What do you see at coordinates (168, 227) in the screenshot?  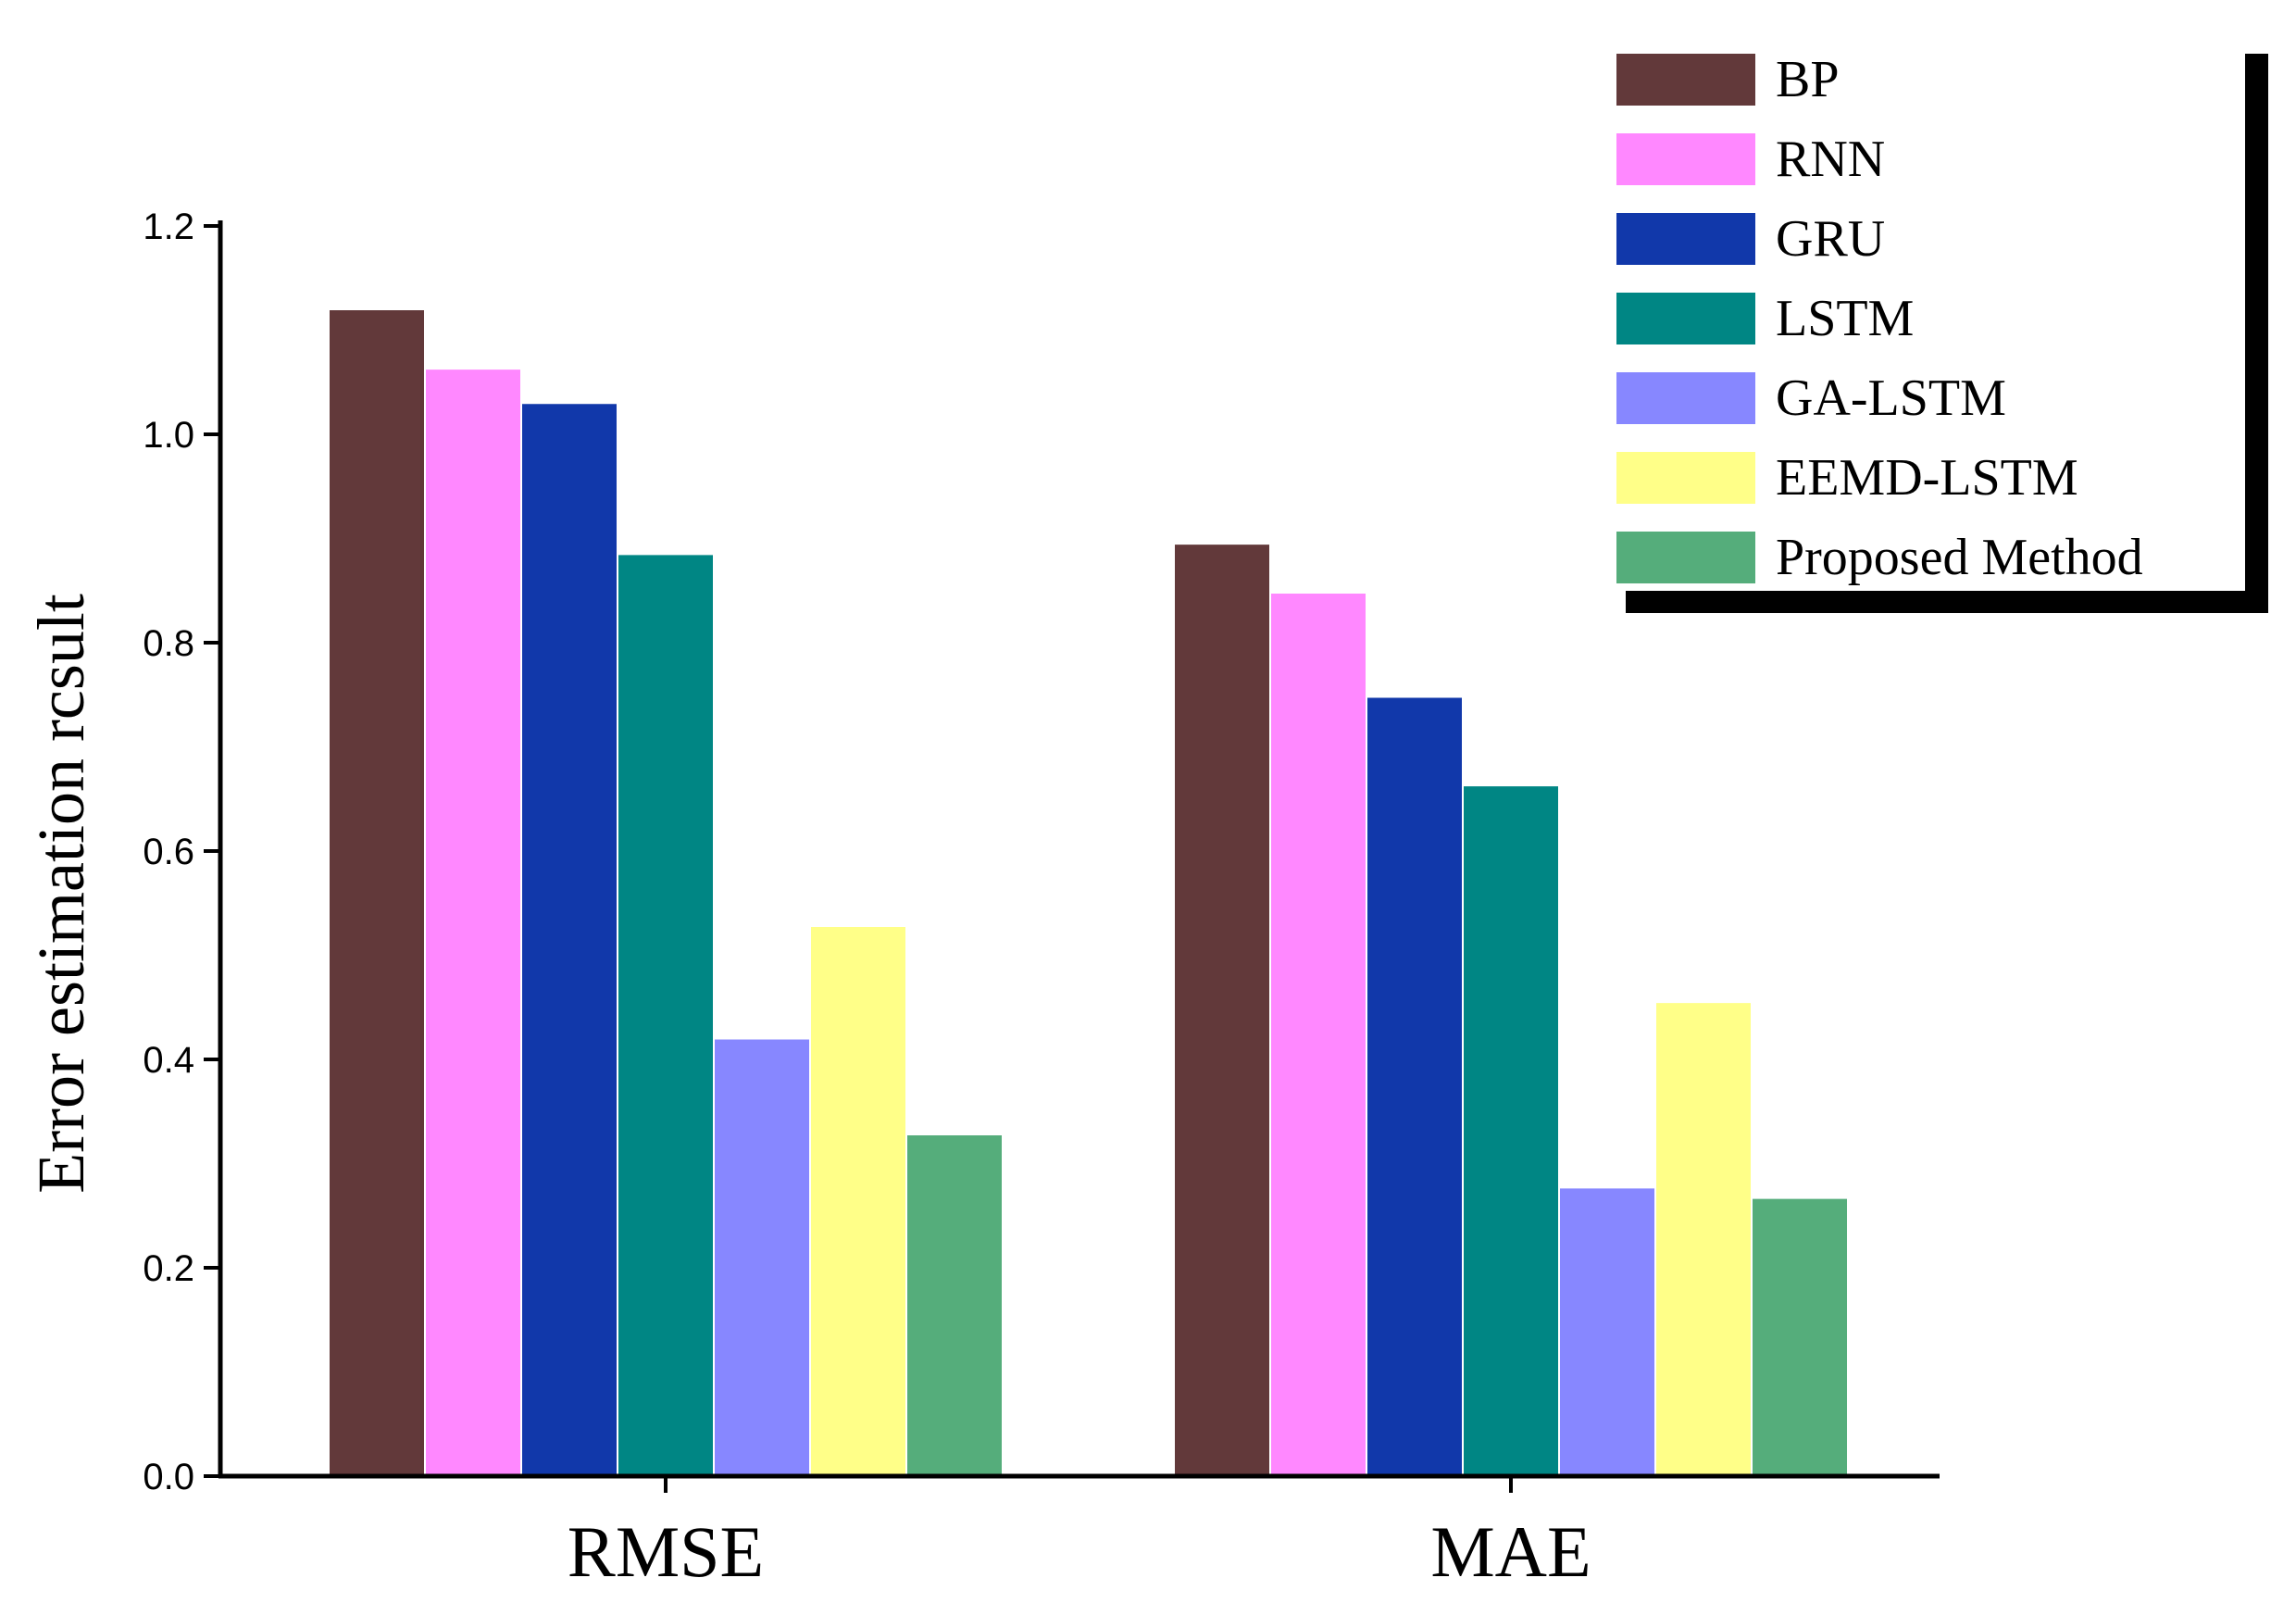 I see `y-tick-label: 1.2` at bounding box center [168, 227].